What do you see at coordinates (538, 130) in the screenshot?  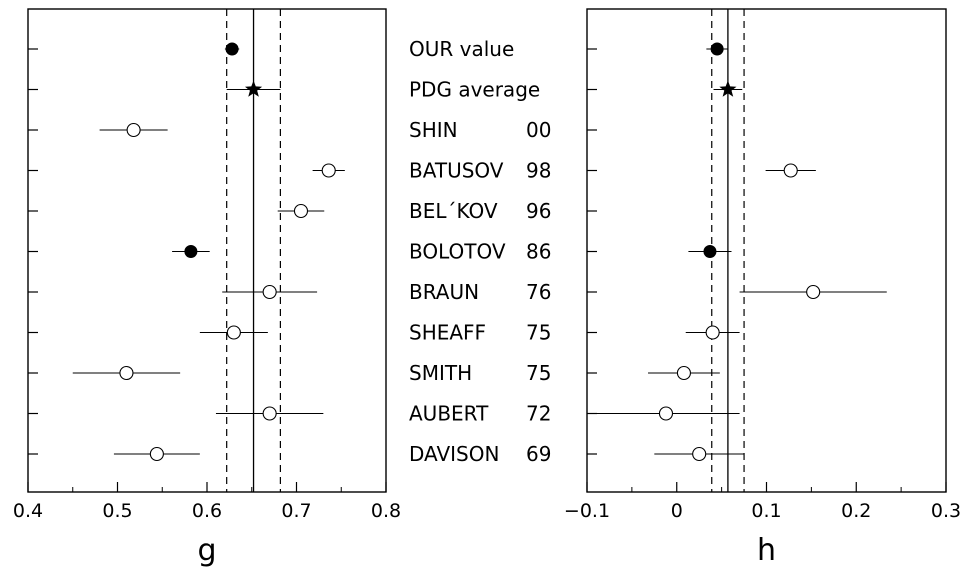 I see `row-label-year: 00` at bounding box center [538, 130].